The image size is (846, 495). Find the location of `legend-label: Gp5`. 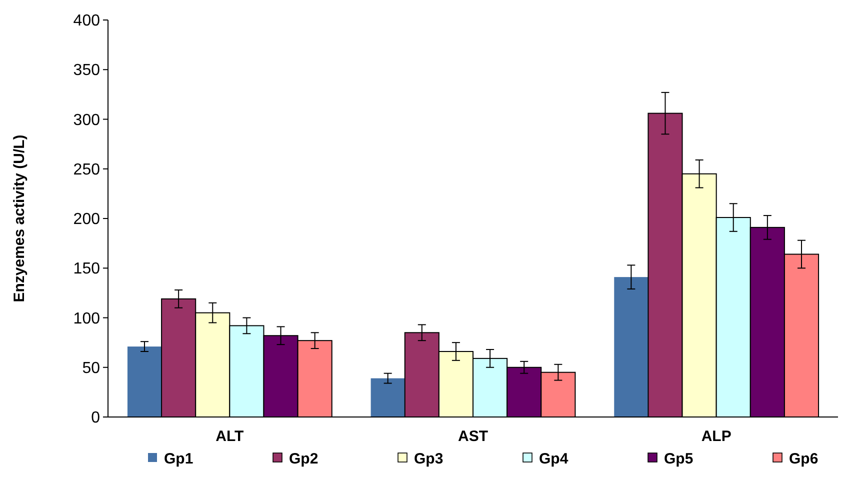

legend-label: Gp5 is located at coordinates (679, 459).